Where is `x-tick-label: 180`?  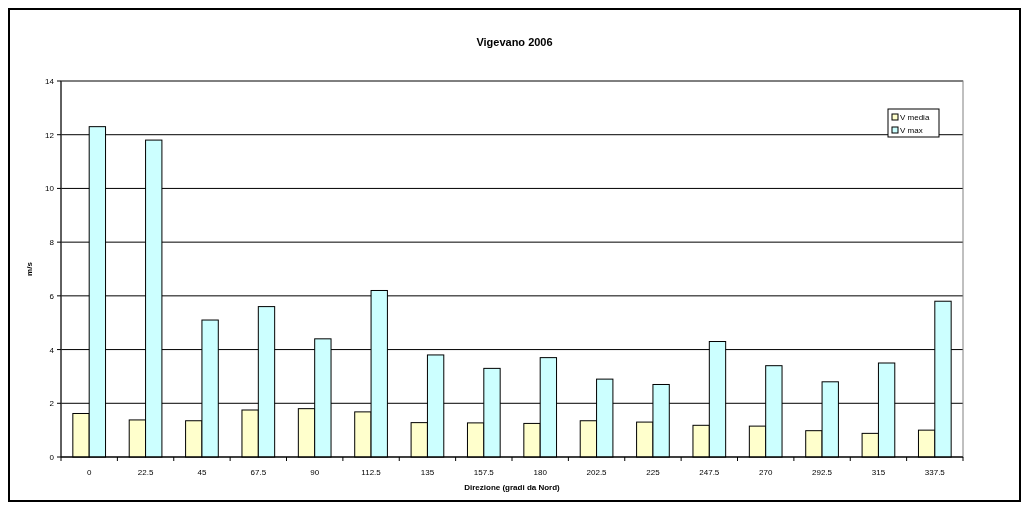 x-tick-label: 180 is located at coordinates (540, 472).